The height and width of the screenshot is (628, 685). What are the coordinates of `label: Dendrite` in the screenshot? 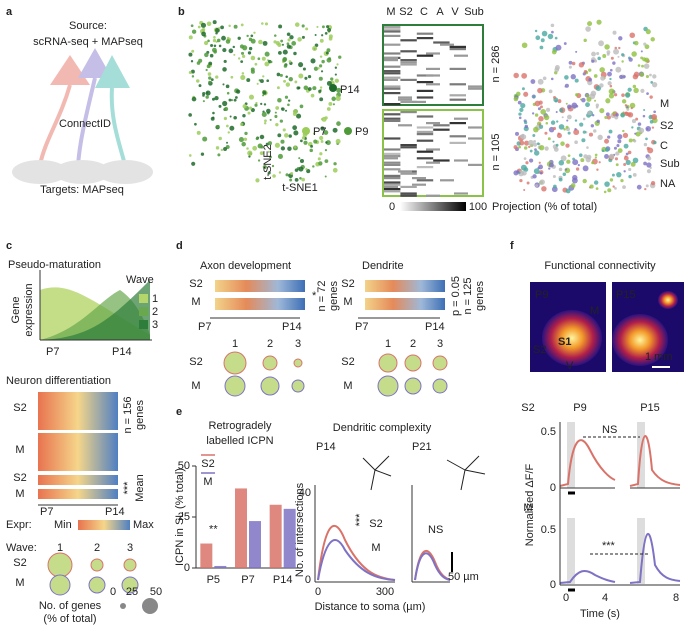 It's located at (383, 266).